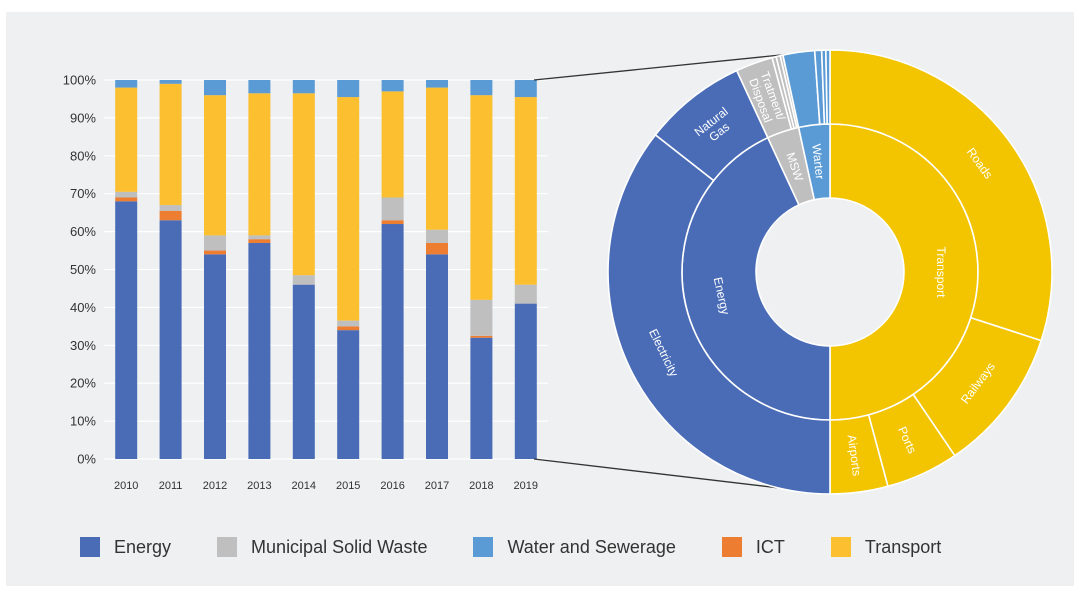  What do you see at coordinates (227, 547) in the screenshot?
I see `legend-swatch-msw` at bounding box center [227, 547].